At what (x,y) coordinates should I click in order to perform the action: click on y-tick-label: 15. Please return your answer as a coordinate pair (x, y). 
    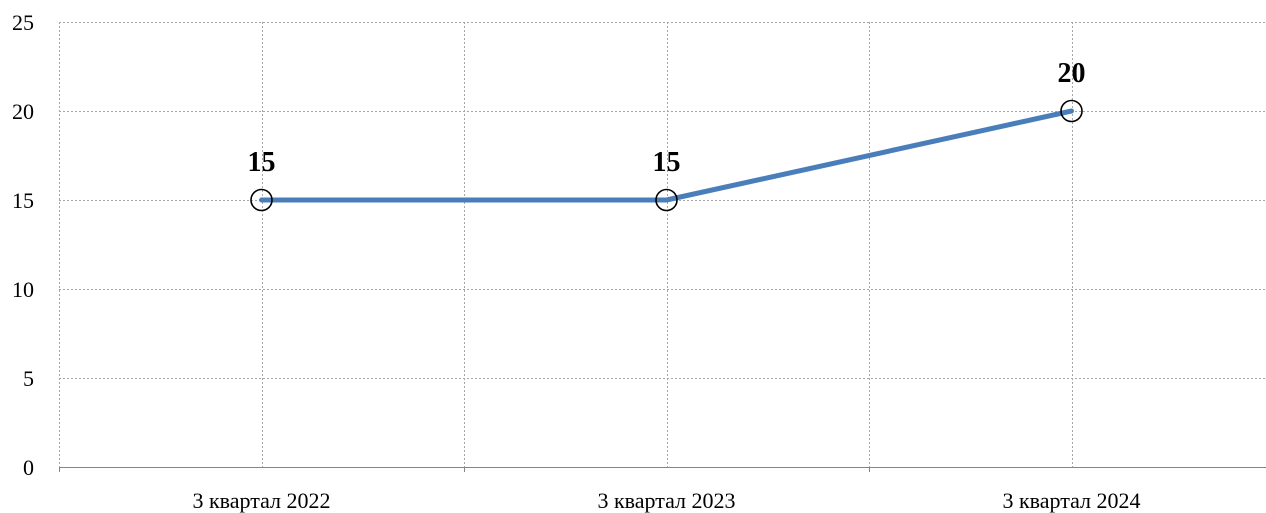
    Looking at the image, I should click on (23, 200).